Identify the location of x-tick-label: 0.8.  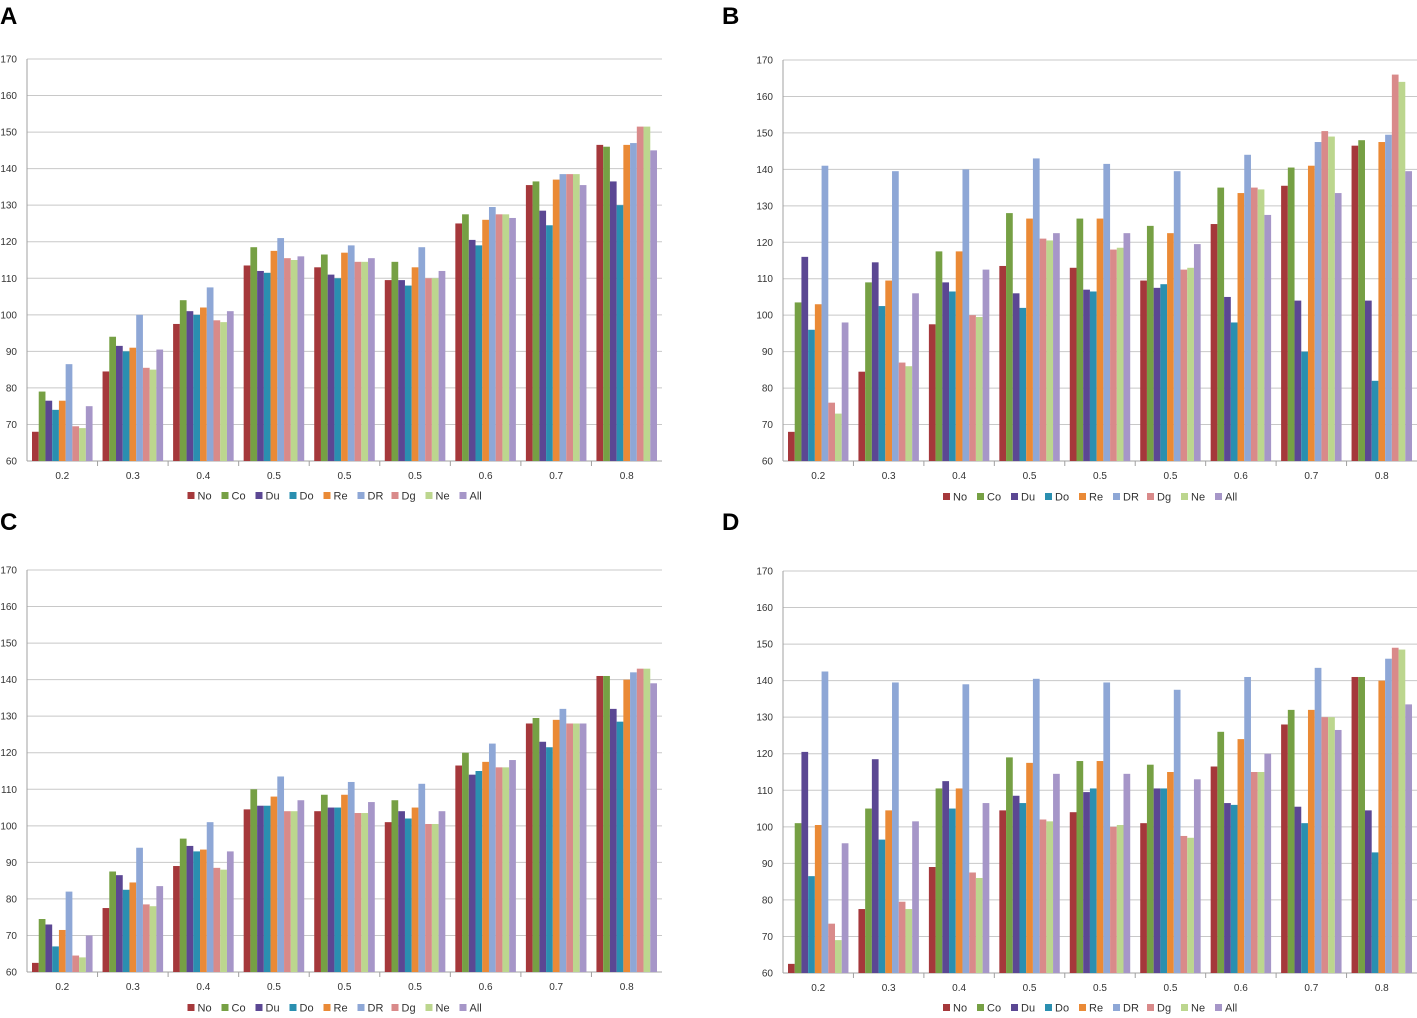
(1382, 476).